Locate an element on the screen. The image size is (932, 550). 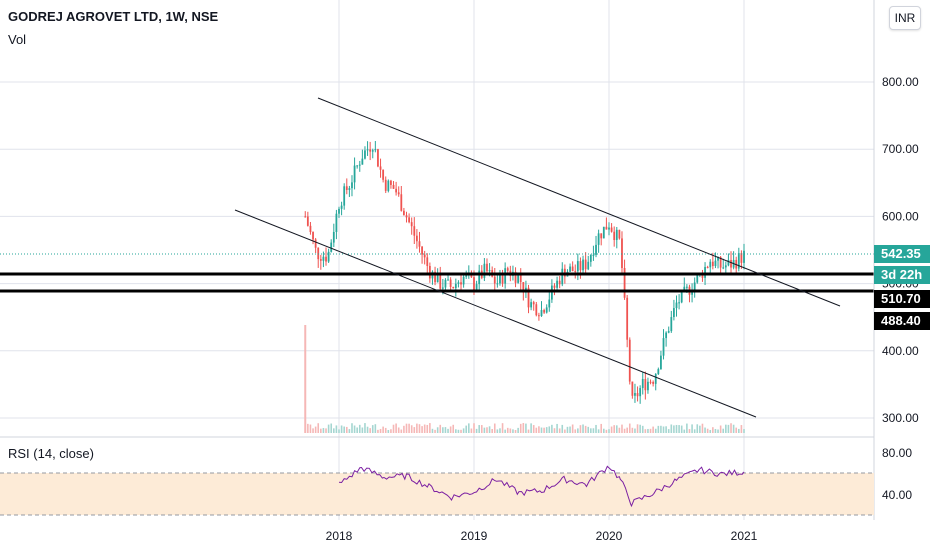
volume-legend: Vol is located at coordinates (17, 39).